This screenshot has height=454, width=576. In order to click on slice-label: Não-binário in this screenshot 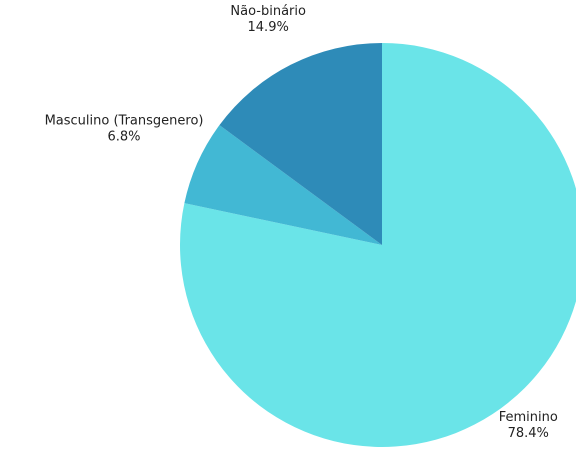, I will do `click(268, 11)`.